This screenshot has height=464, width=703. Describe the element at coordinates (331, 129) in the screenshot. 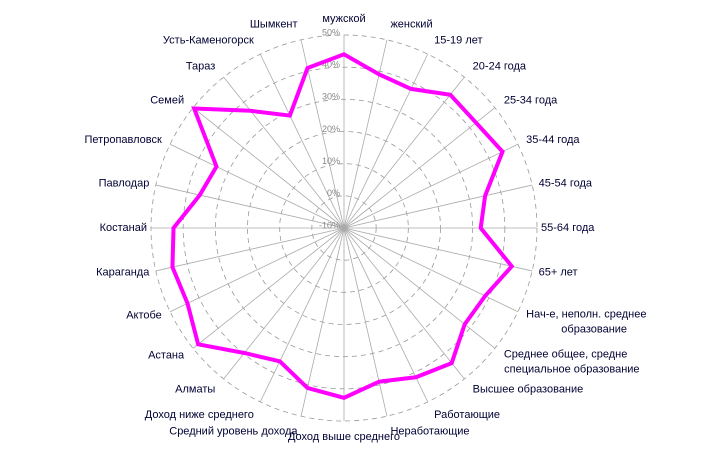

I see `tick-label: 20%` at that location.